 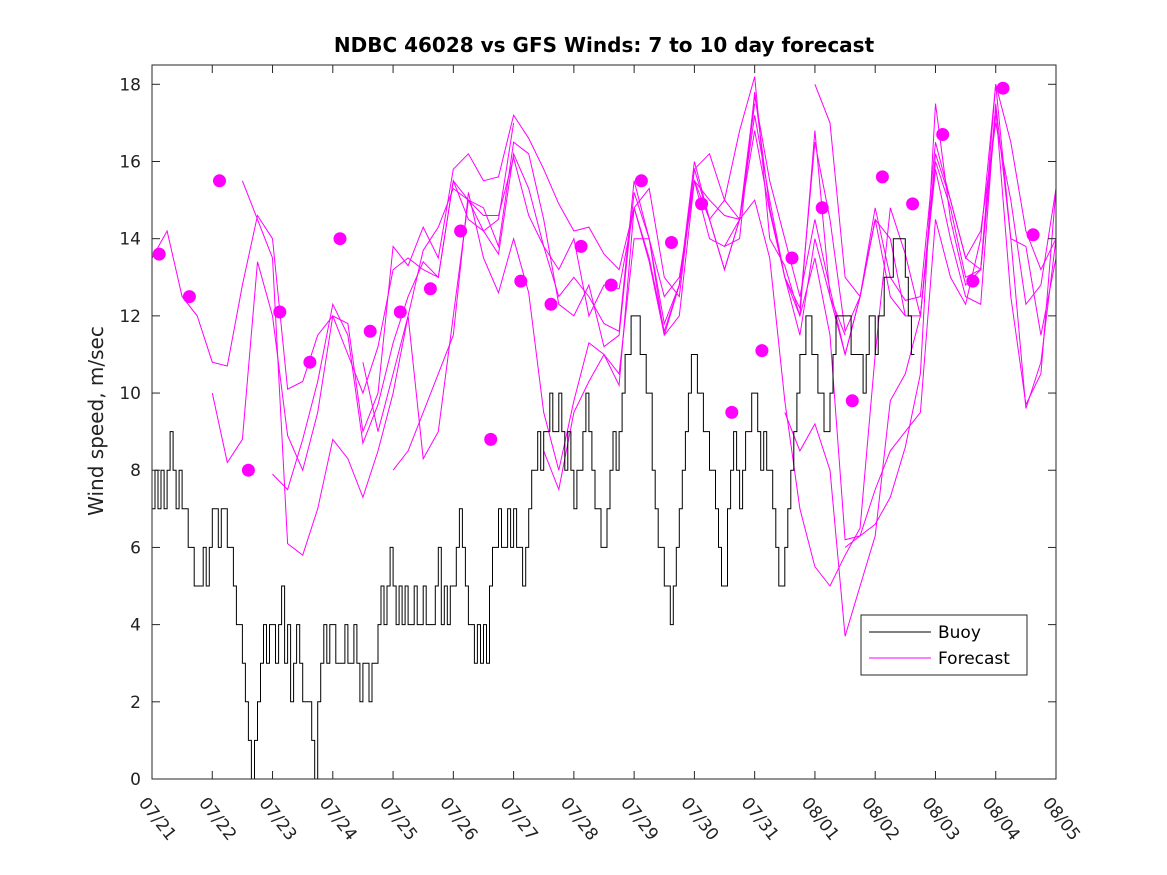 What do you see at coordinates (135, 548) in the screenshot?
I see `y-tick-label: 6` at bounding box center [135, 548].